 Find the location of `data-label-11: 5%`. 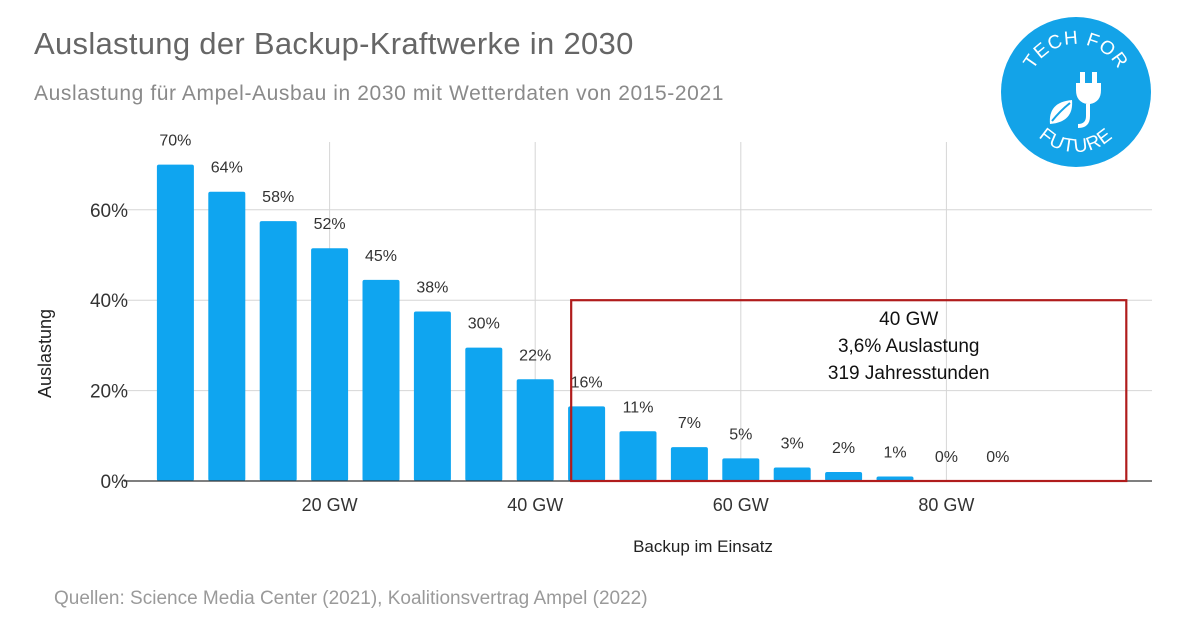

data-label-11: 5% is located at coordinates (740, 434).